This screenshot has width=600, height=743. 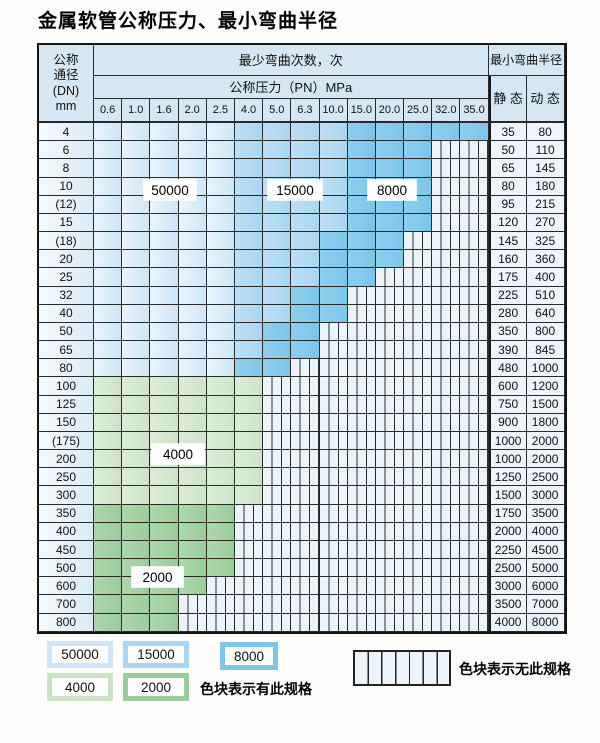 What do you see at coordinates (545, 604) in the screenshot?
I see `dynamic-value: 7000` at bounding box center [545, 604].